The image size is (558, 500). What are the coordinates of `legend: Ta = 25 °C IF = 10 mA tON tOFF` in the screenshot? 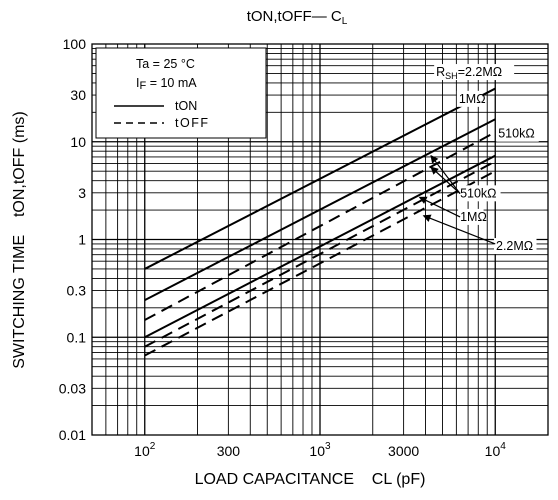 It's located at (181, 93).